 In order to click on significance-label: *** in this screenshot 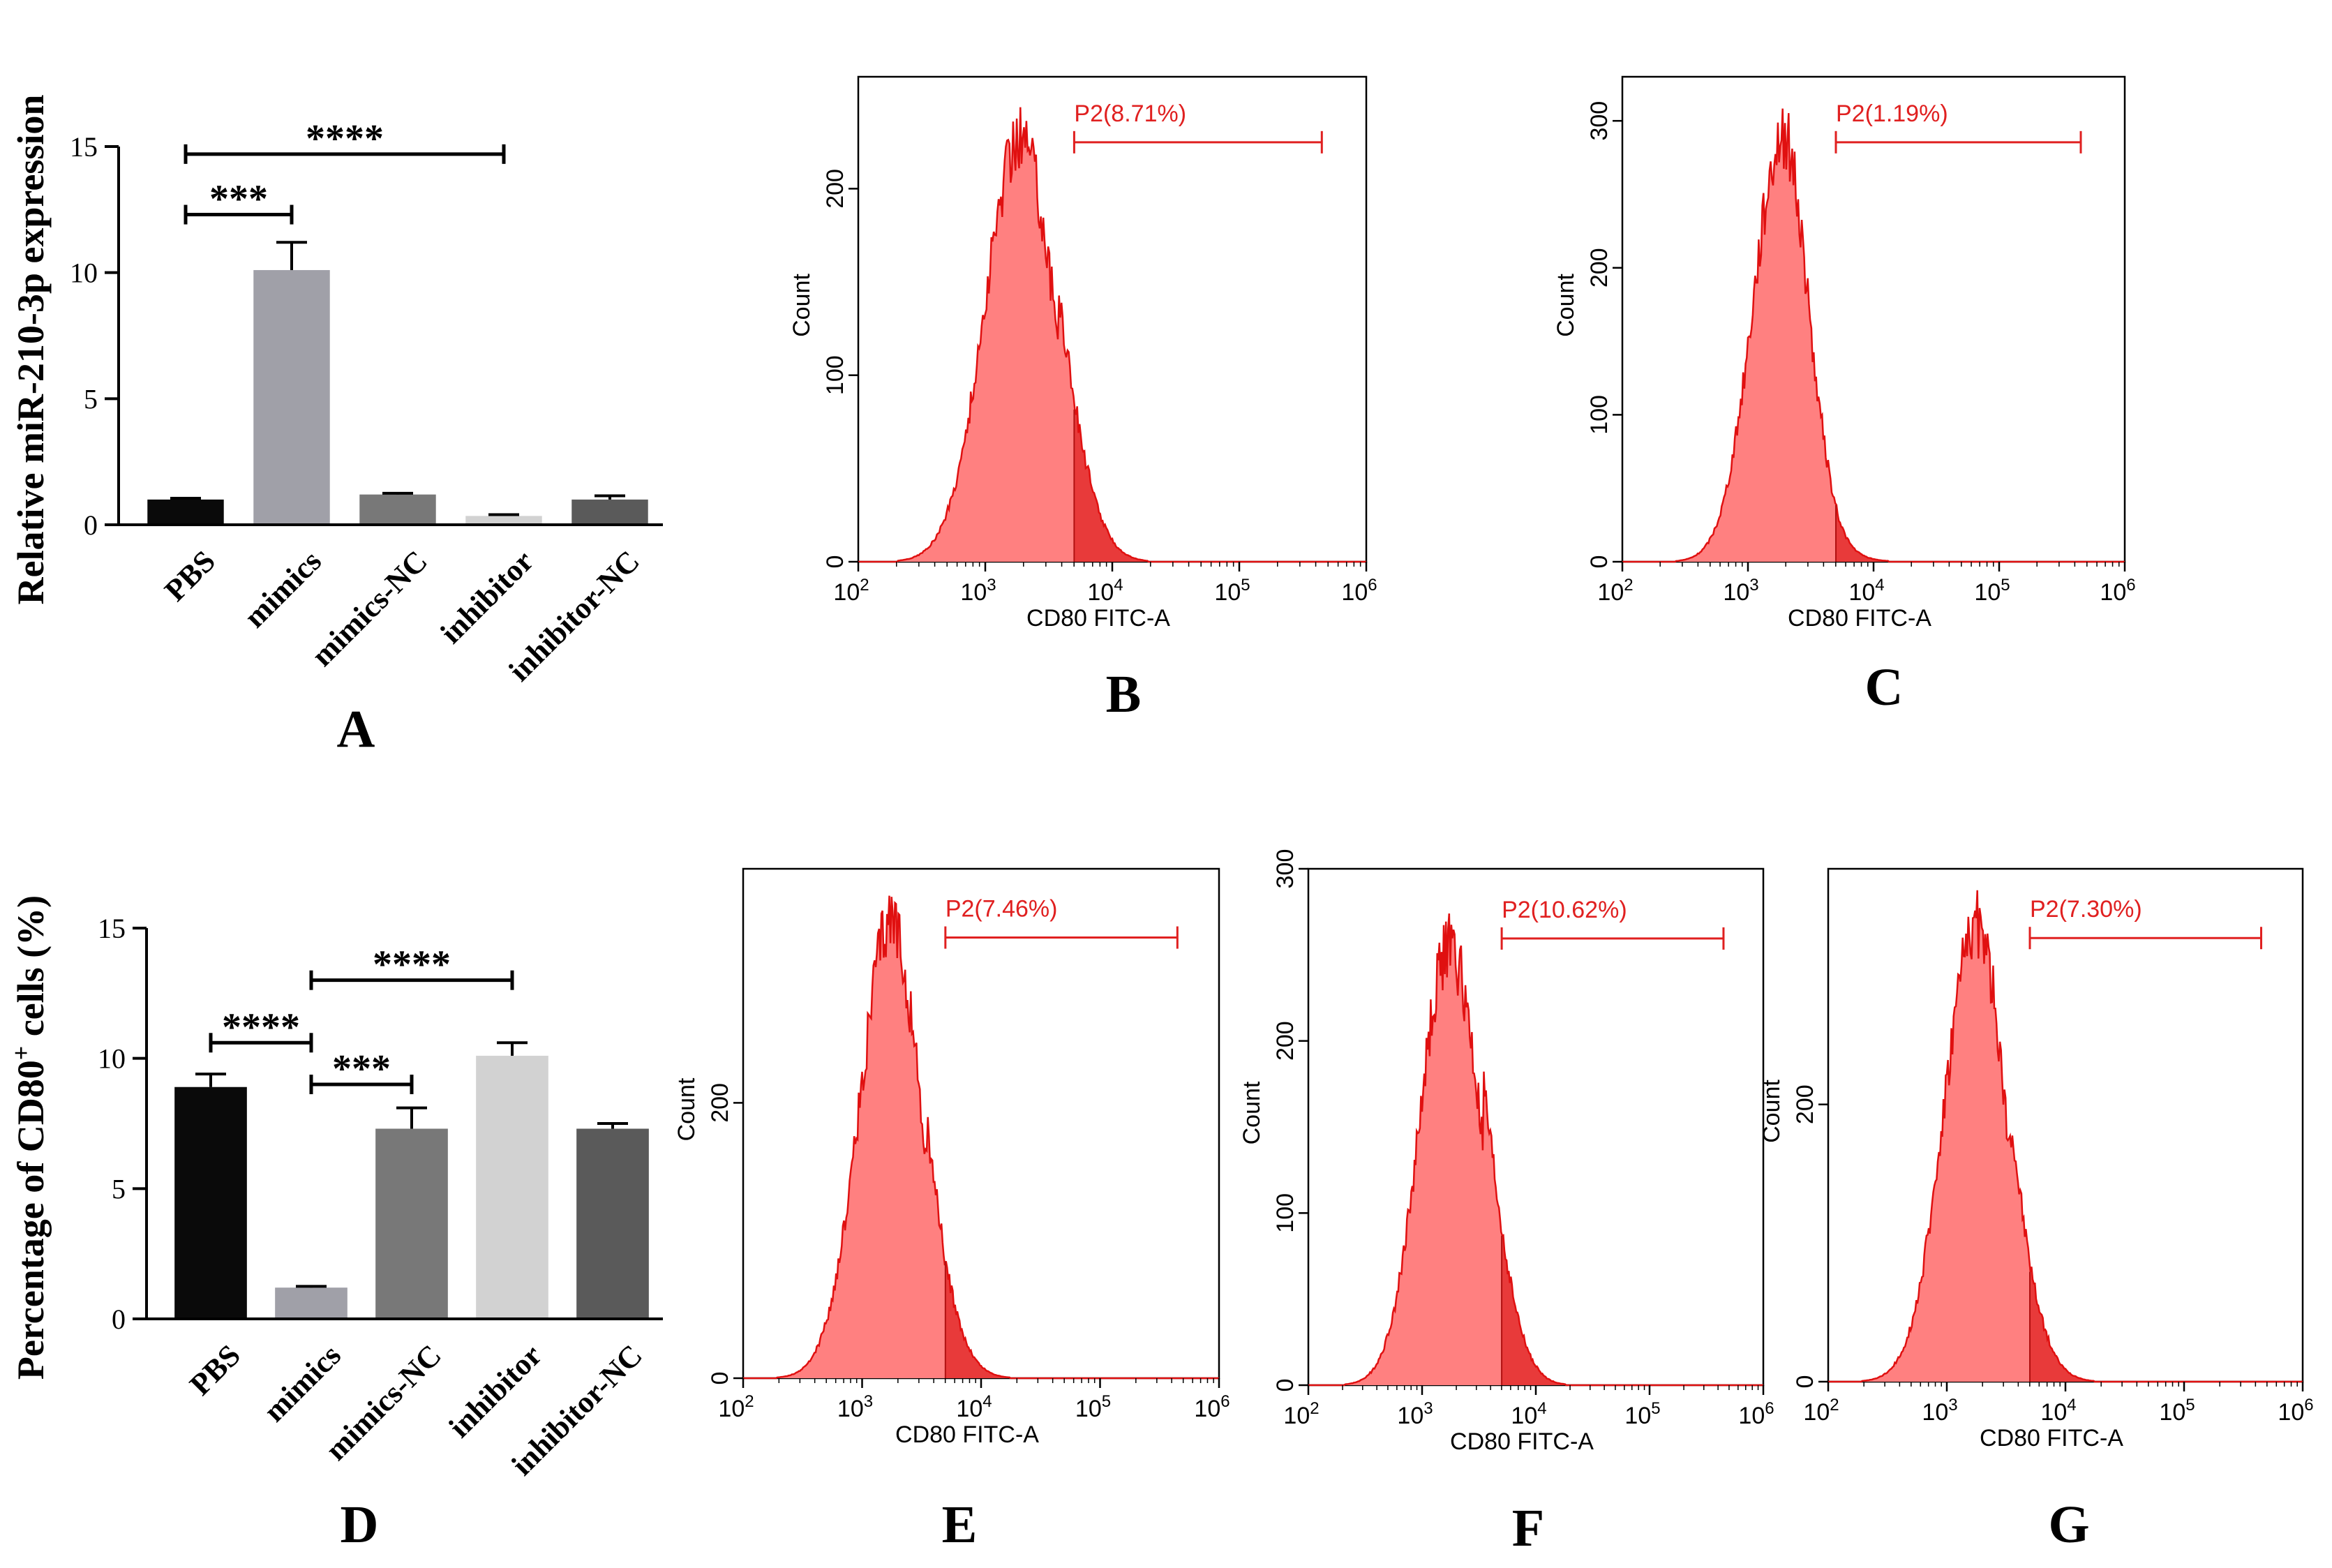, I will do `click(238, 199)`.